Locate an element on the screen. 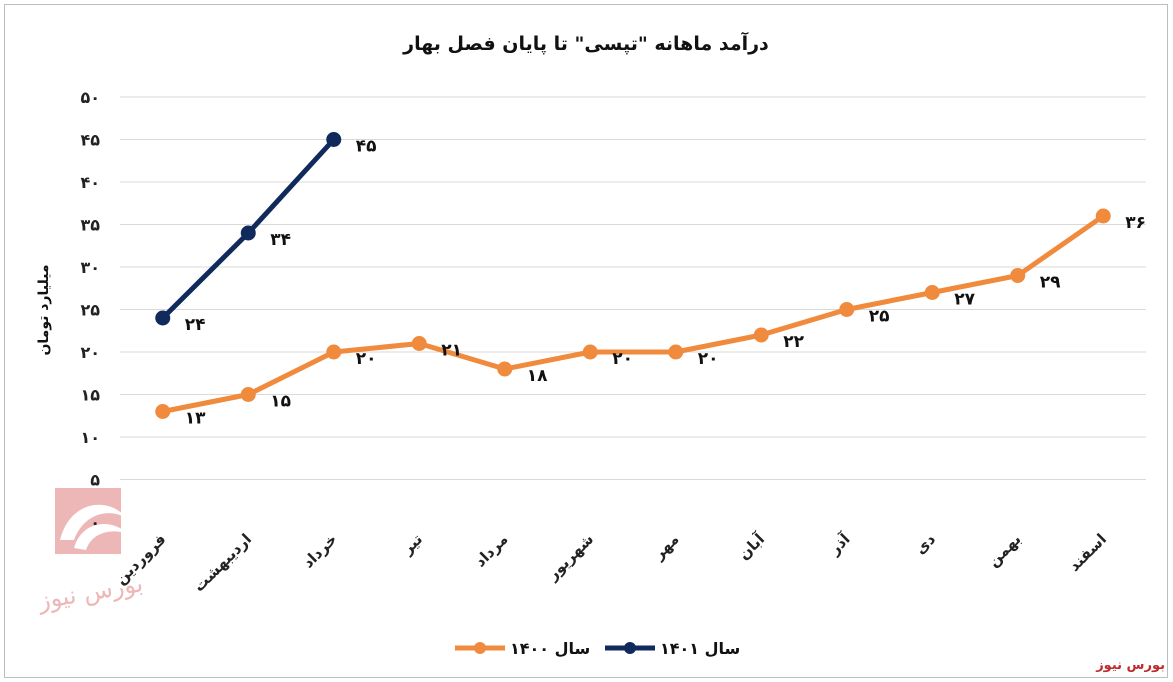 The height and width of the screenshot is (682, 1173). watermark-logo: بورس نیوز is located at coordinates (90, 551).